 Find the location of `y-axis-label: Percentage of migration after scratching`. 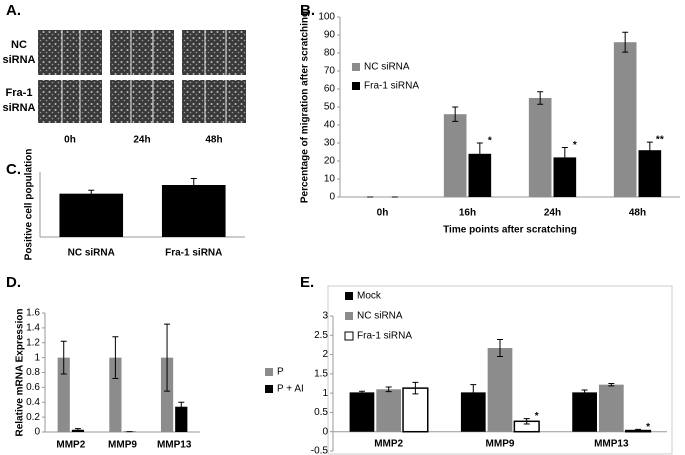

y-axis-label: Percentage of migration after scratching is located at coordinates (305, 107).